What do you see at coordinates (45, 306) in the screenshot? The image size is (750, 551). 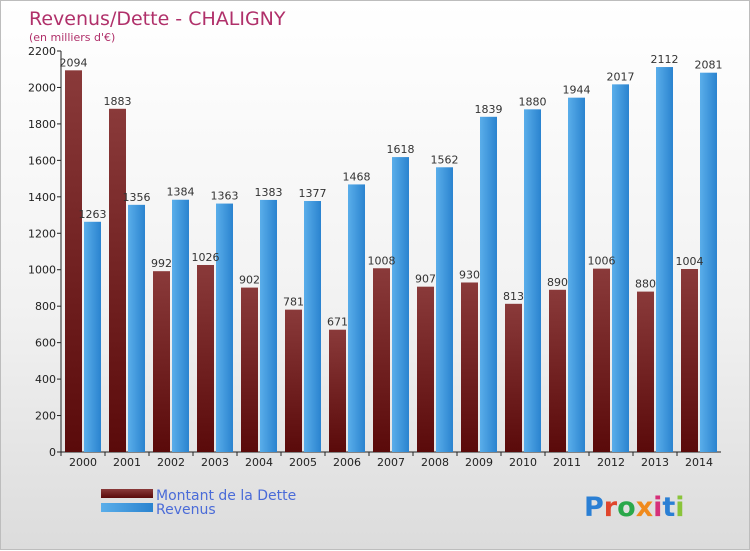 I see `y-tick-label: 800` at bounding box center [45, 306].